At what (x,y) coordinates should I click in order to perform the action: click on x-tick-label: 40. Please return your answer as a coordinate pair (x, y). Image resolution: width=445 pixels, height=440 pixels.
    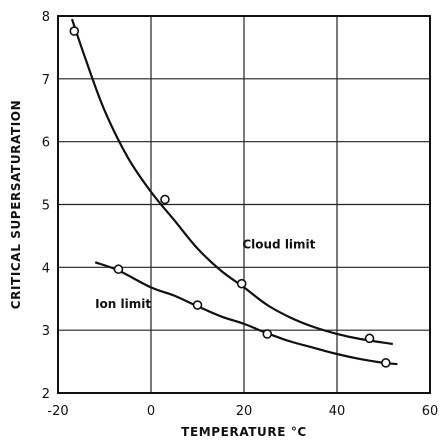
    Looking at the image, I should click on (337, 411).